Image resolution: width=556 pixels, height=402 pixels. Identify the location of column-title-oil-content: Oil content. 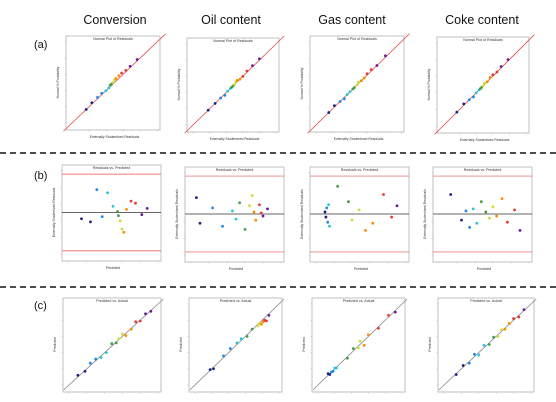
(231, 20).